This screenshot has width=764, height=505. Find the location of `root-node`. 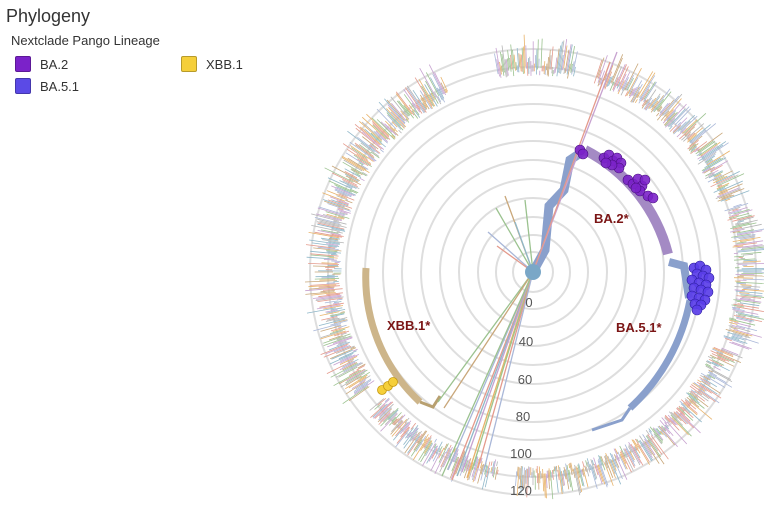

root-node is located at coordinates (533, 272).